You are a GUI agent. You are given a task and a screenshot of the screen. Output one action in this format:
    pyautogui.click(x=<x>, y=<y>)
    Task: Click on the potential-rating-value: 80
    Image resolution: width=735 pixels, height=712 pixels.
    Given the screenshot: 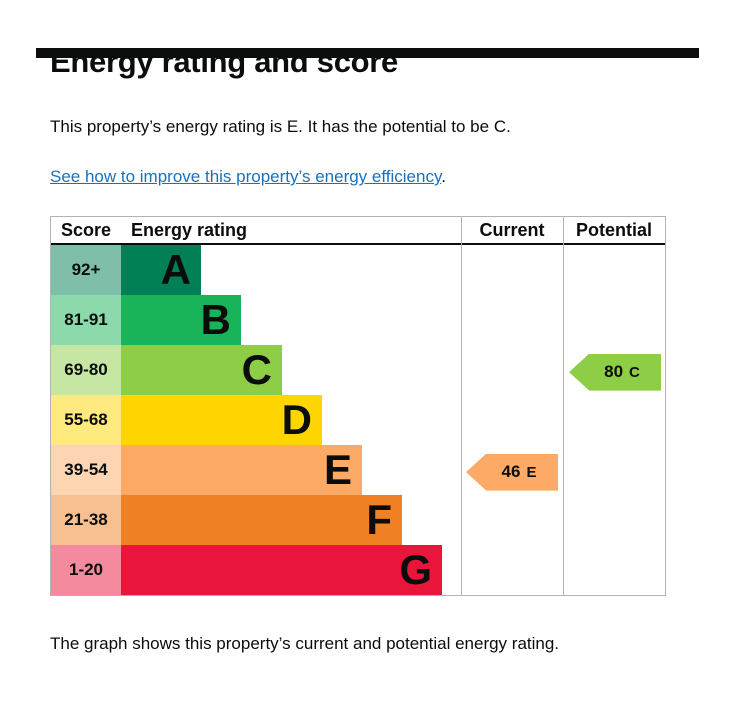 What is the action you would take?
    pyautogui.click(x=614, y=372)
    